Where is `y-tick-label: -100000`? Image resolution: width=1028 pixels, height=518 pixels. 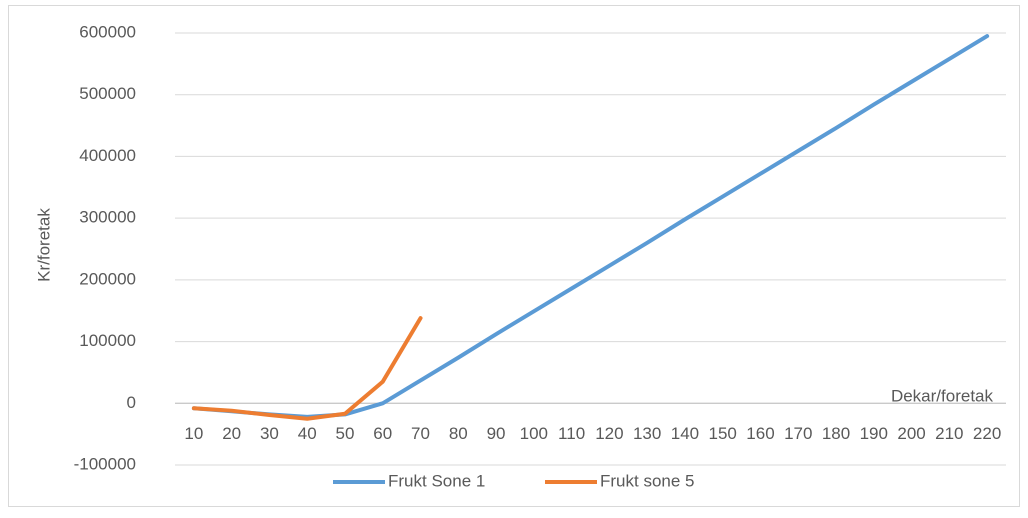
y-tick-label: -100000 is located at coordinates (105, 463).